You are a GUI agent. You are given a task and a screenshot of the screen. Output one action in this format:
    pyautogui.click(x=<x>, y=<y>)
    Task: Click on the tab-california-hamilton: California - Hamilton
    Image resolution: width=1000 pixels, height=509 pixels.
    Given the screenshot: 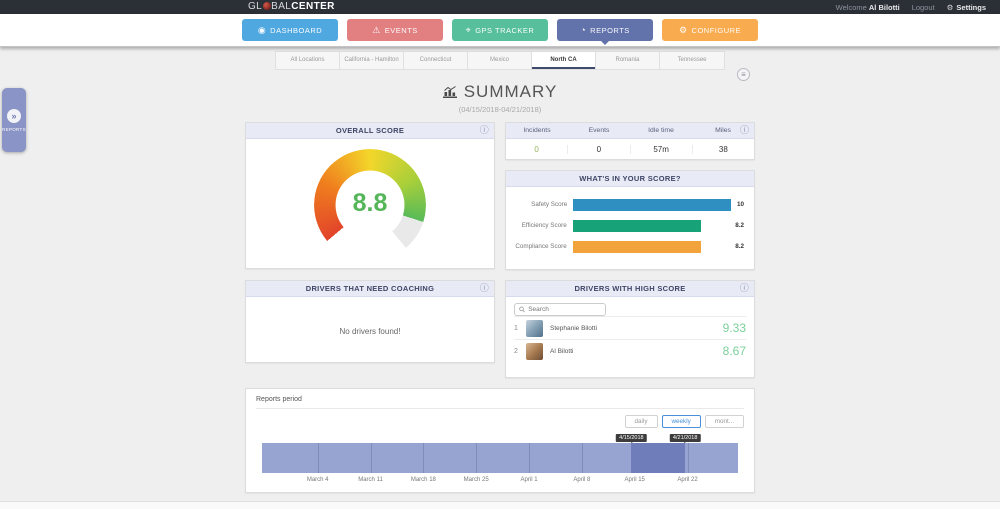 What is the action you would take?
    pyautogui.click(x=372, y=60)
    